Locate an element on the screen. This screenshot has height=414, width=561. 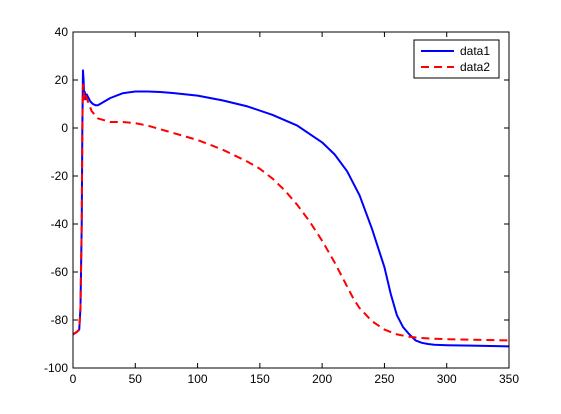
x-tick-label: 50 is located at coordinates (136, 379).